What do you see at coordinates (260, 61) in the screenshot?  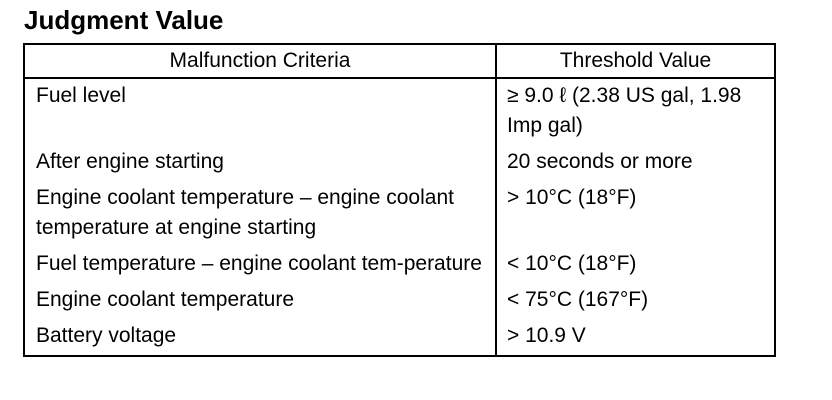 I see `column-header-malfunction-criteria: Malfunction Criteria` at bounding box center [260, 61].